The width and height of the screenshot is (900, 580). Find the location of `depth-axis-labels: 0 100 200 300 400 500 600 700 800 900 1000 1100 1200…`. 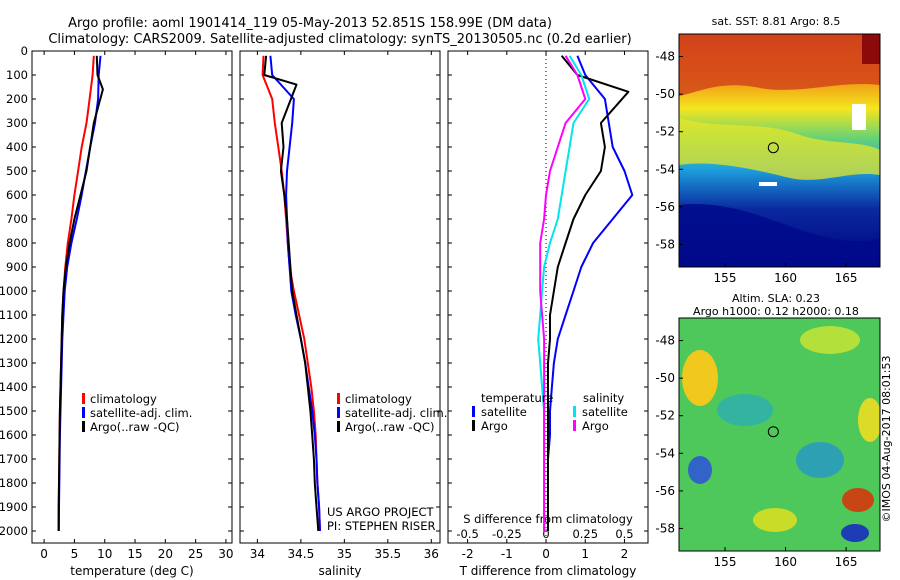

depth-axis-labels: 0 100 200 300 400 500 600 700 800 900 1000 1100 1200… is located at coordinates (14, 291).